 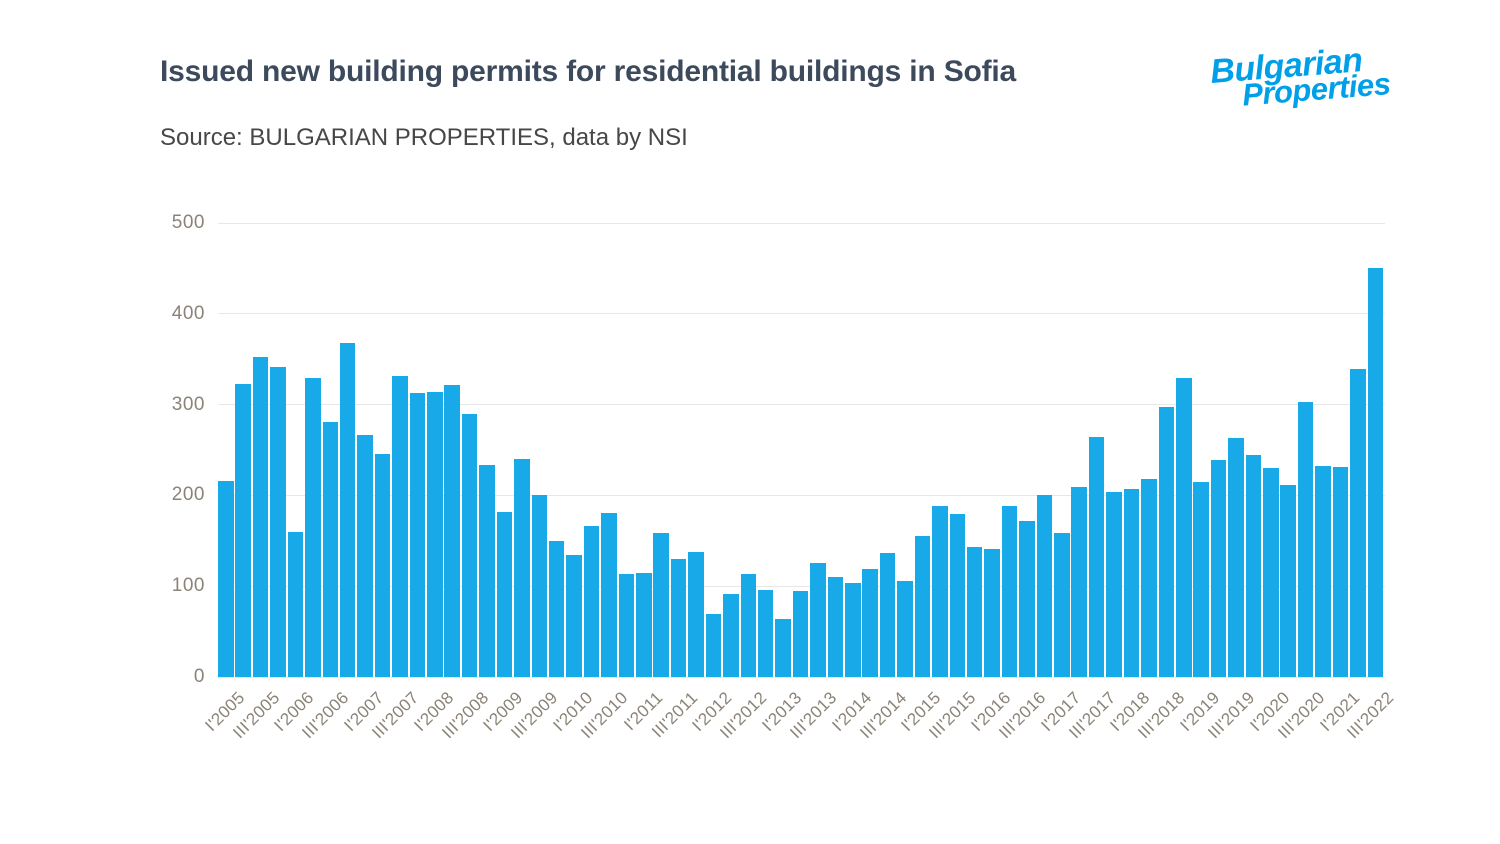 I want to click on y-axis-tick-label: 200, so click(x=188, y=495).